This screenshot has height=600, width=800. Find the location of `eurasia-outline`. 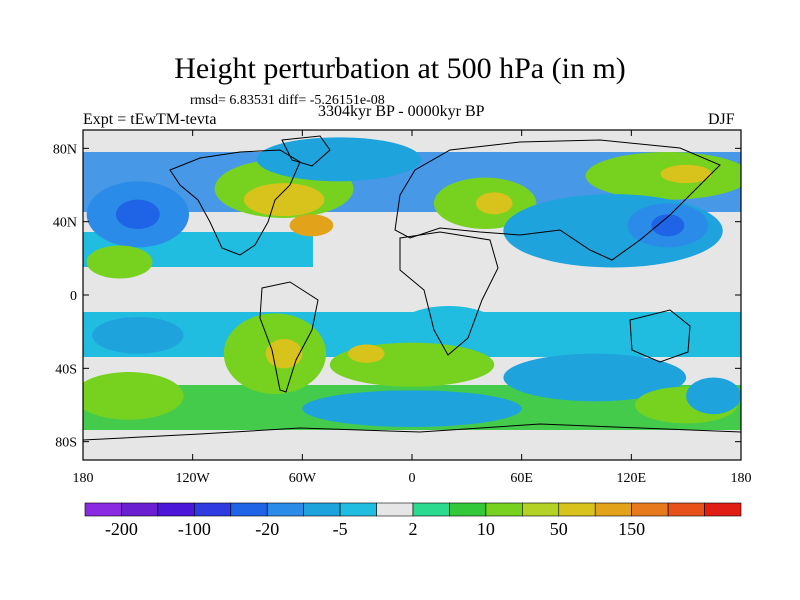

eurasia-outline is located at coordinates (557, 200).